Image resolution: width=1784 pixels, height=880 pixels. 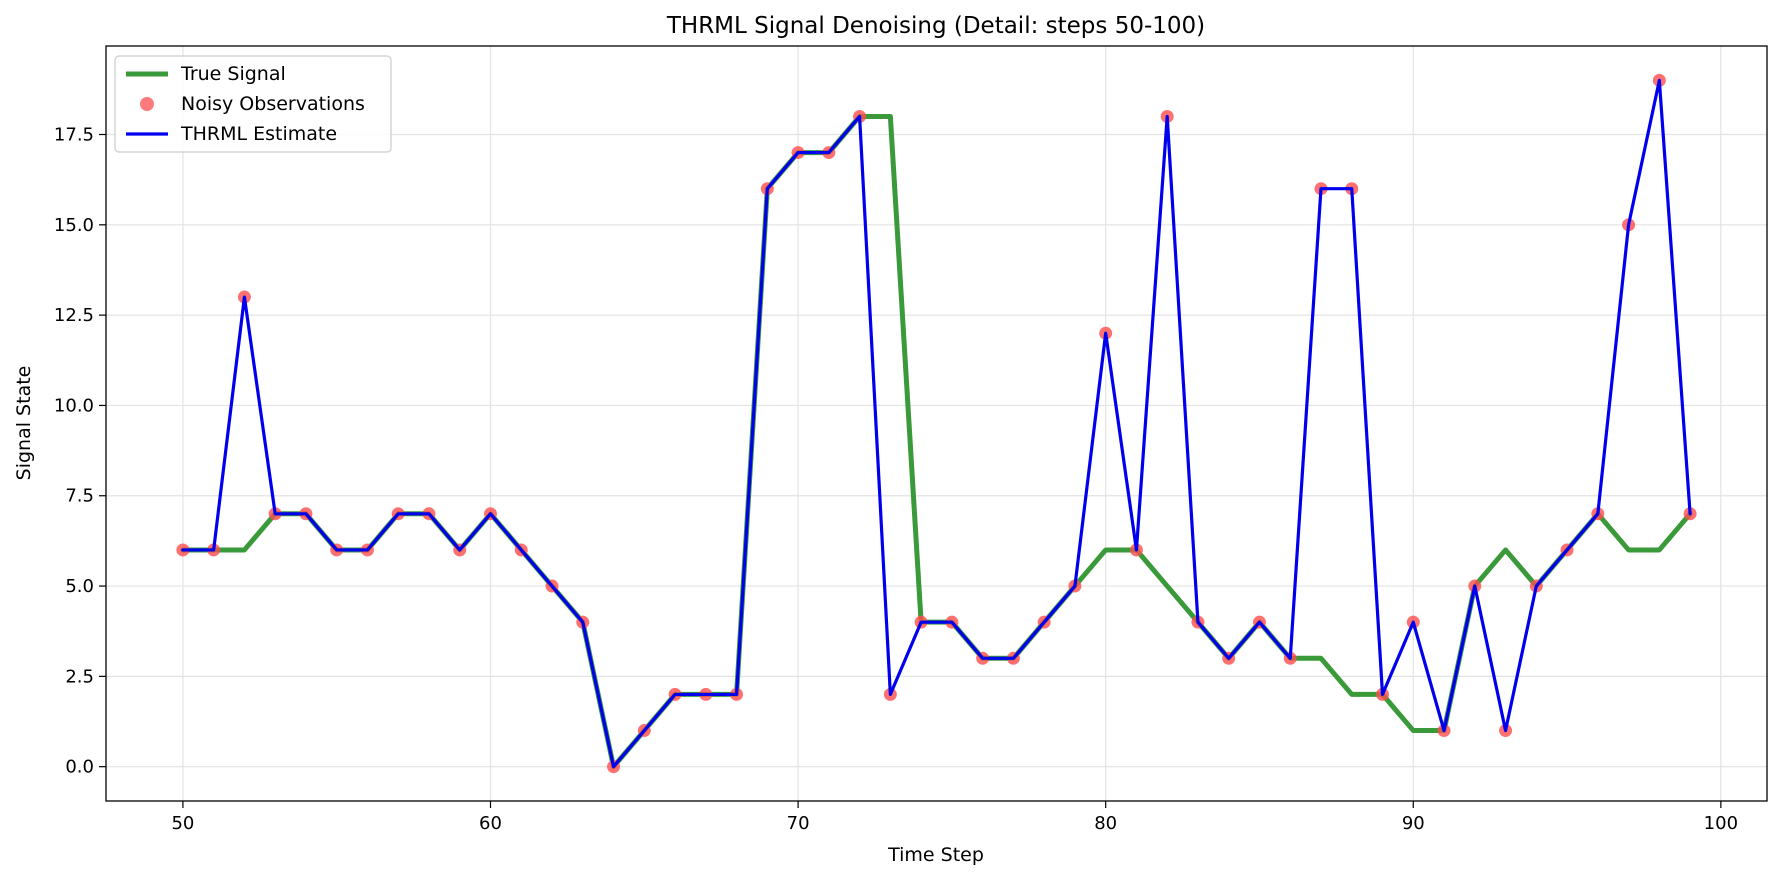 What do you see at coordinates (74, 135) in the screenshot?
I see `y-tick-label: 17.5` at bounding box center [74, 135].